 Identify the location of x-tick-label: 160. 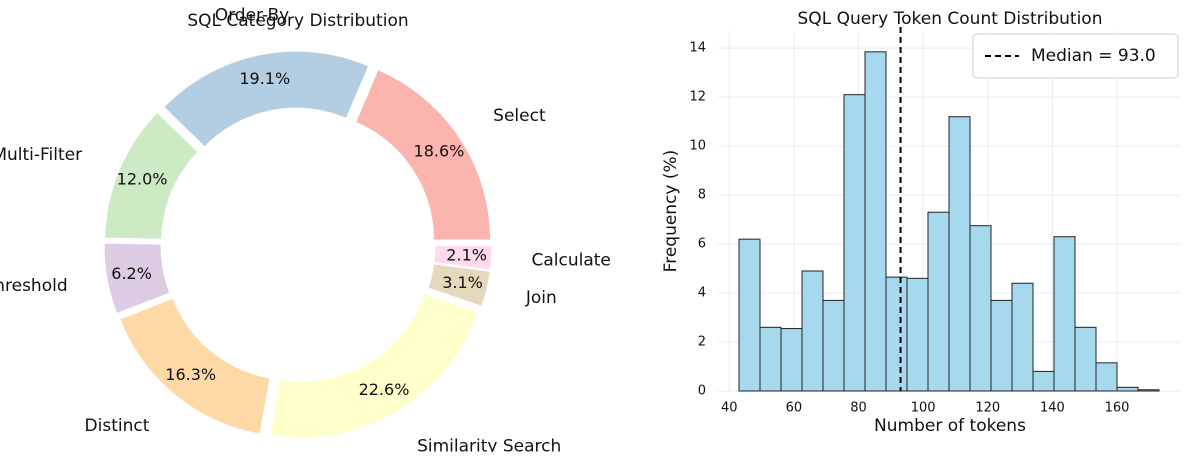
(1117, 408).